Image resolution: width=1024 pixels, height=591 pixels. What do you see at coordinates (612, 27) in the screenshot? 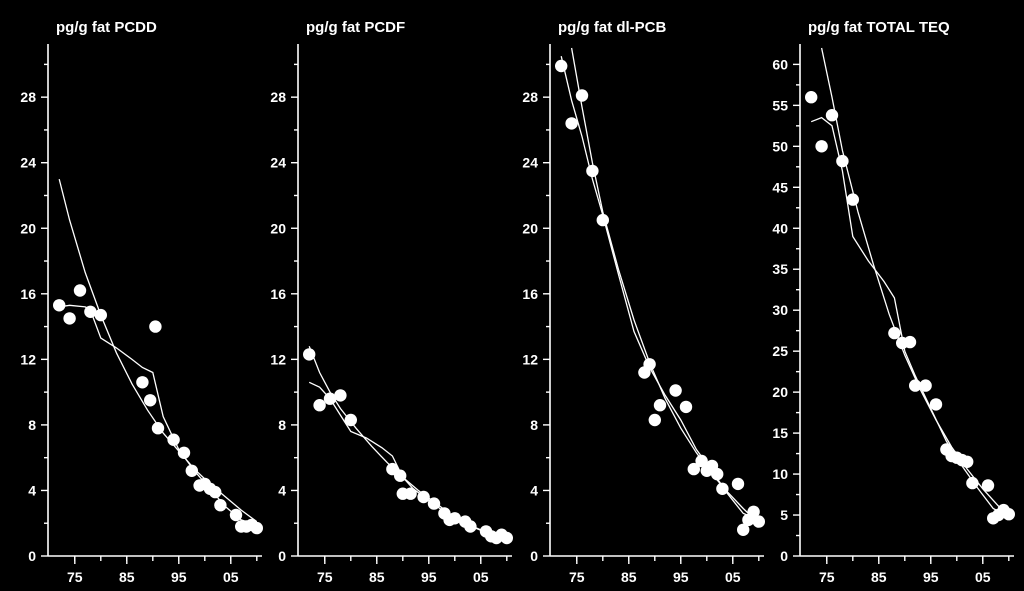
I see `panel-title: pg/g fat dl-PCB` at bounding box center [612, 27].